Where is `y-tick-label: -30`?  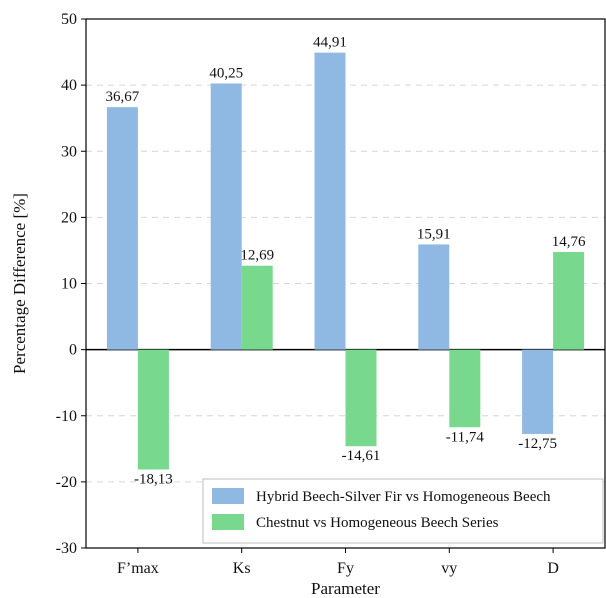 y-tick-label: -30 is located at coordinates (66, 548).